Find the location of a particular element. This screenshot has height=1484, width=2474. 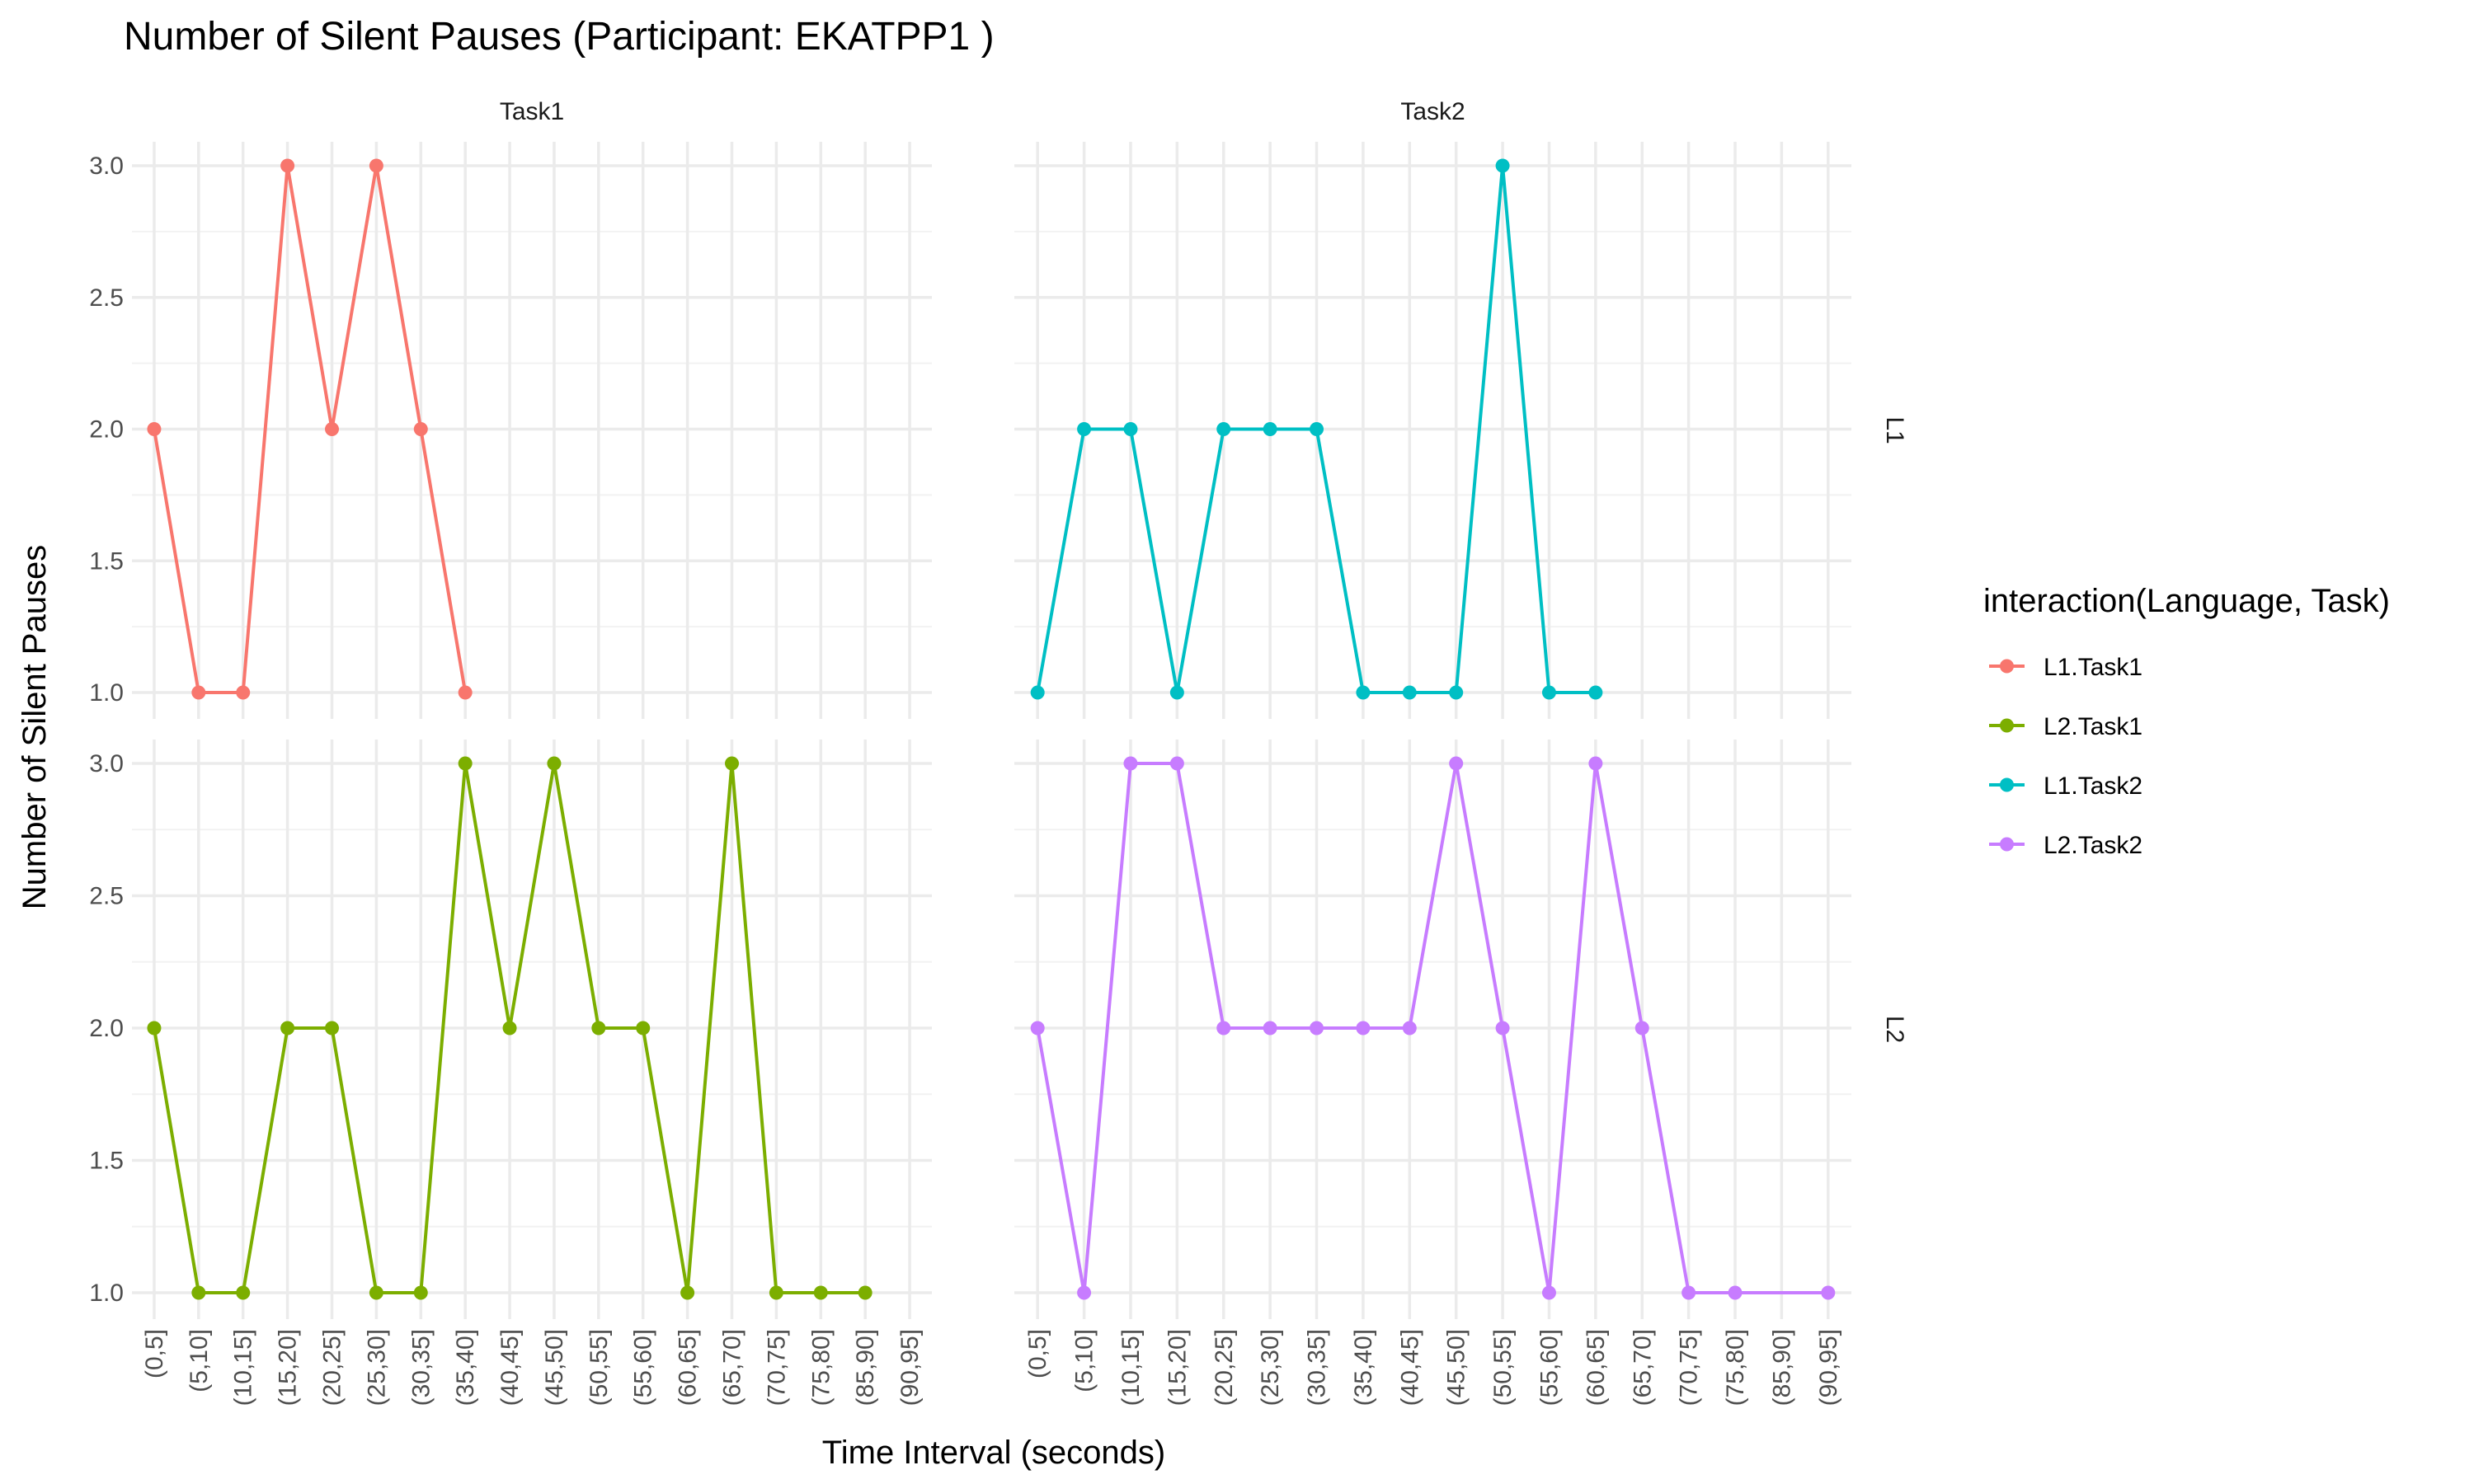

series-line is located at coordinates (310, 429).